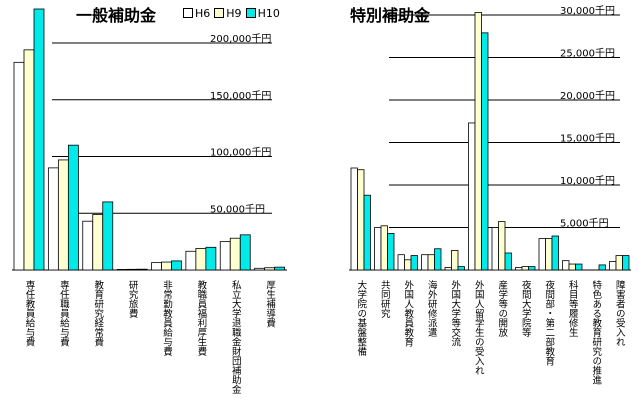  I want to click on special-y-tick-label: 15,000千円, so click(587, 139).